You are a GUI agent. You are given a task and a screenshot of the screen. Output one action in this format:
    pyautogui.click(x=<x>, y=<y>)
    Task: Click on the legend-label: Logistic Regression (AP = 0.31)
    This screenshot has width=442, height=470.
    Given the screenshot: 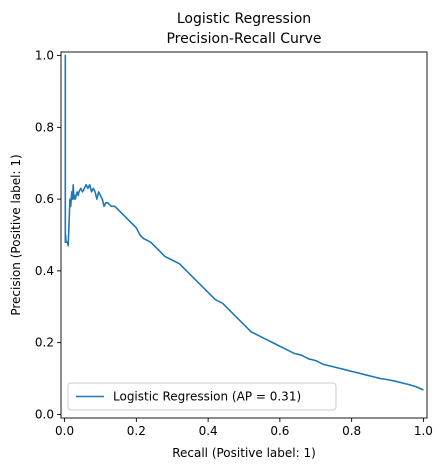 What is the action you would take?
    pyautogui.click(x=207, y=397)
    